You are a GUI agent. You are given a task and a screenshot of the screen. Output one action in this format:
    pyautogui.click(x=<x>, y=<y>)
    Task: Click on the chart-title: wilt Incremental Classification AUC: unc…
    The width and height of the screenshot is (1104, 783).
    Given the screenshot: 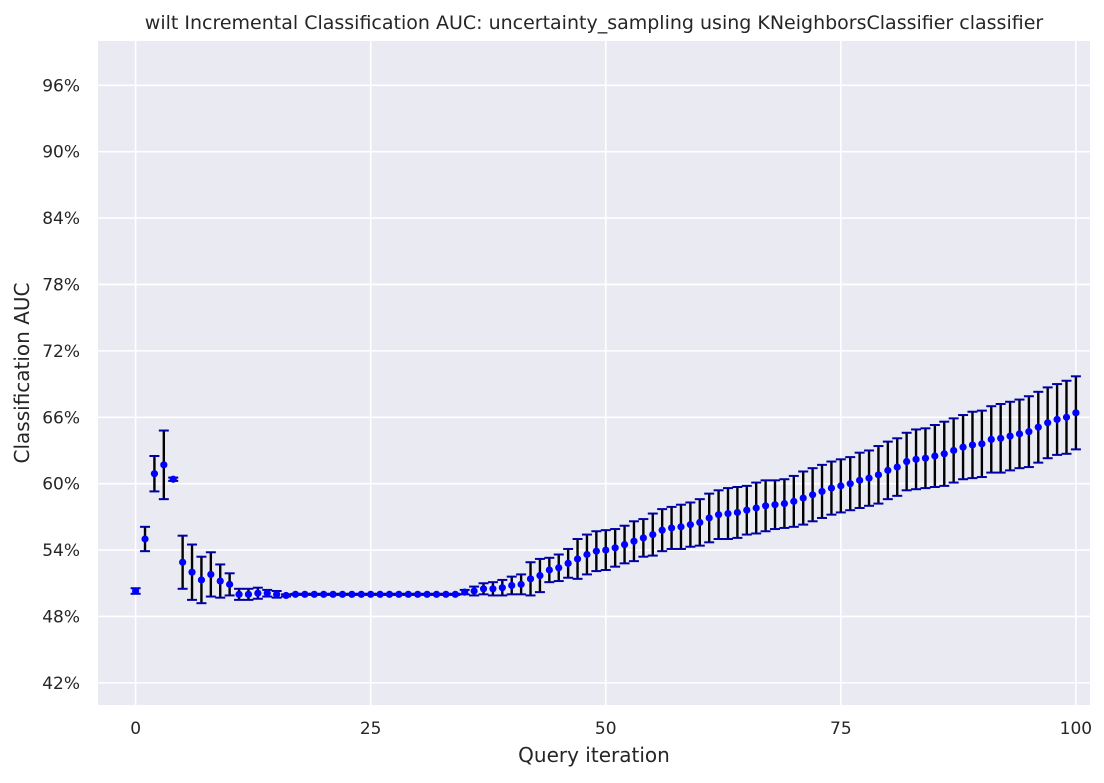 What is the action you would take?
    pyautogui.click(x=594, y=23)
    